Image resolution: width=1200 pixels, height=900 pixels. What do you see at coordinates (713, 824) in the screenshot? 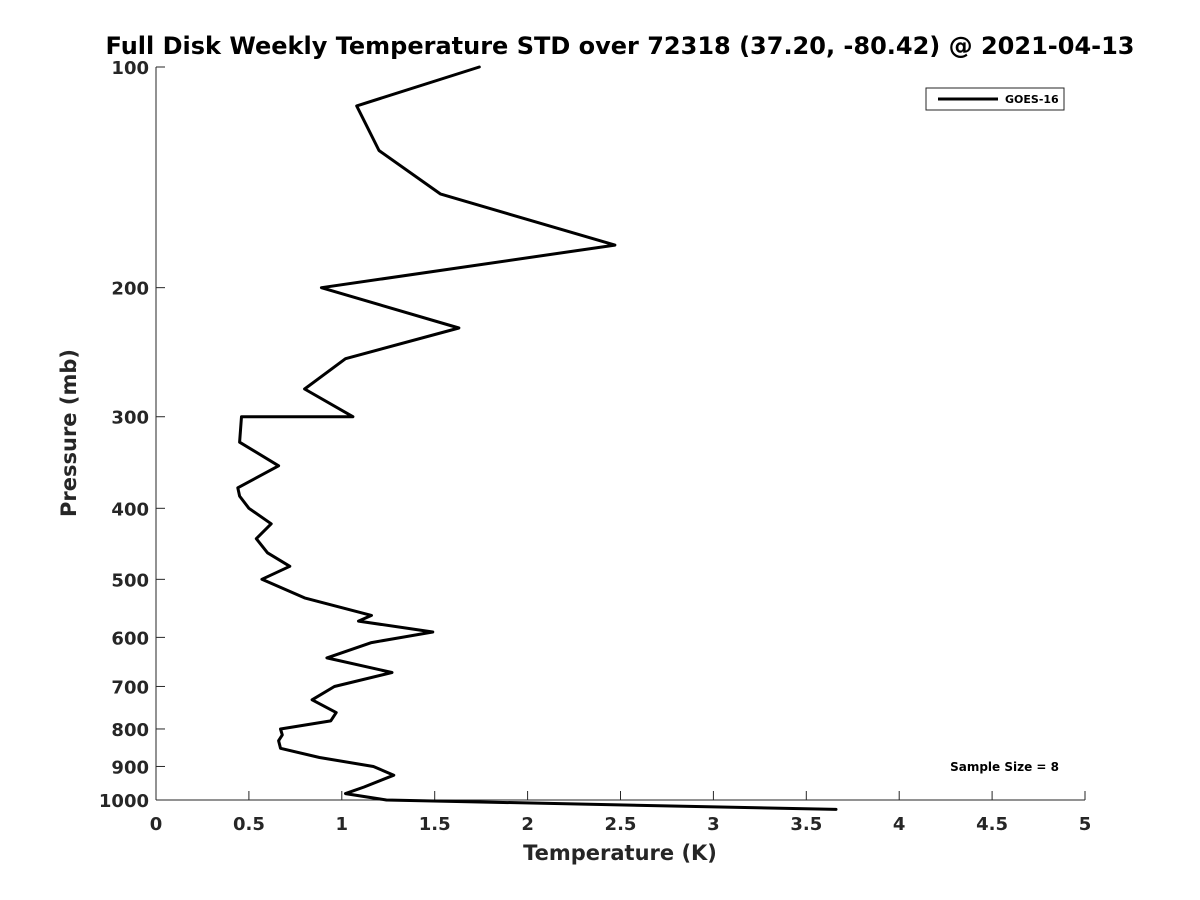
I see `x-tick-label: 3` at bounding box center [713, 824].